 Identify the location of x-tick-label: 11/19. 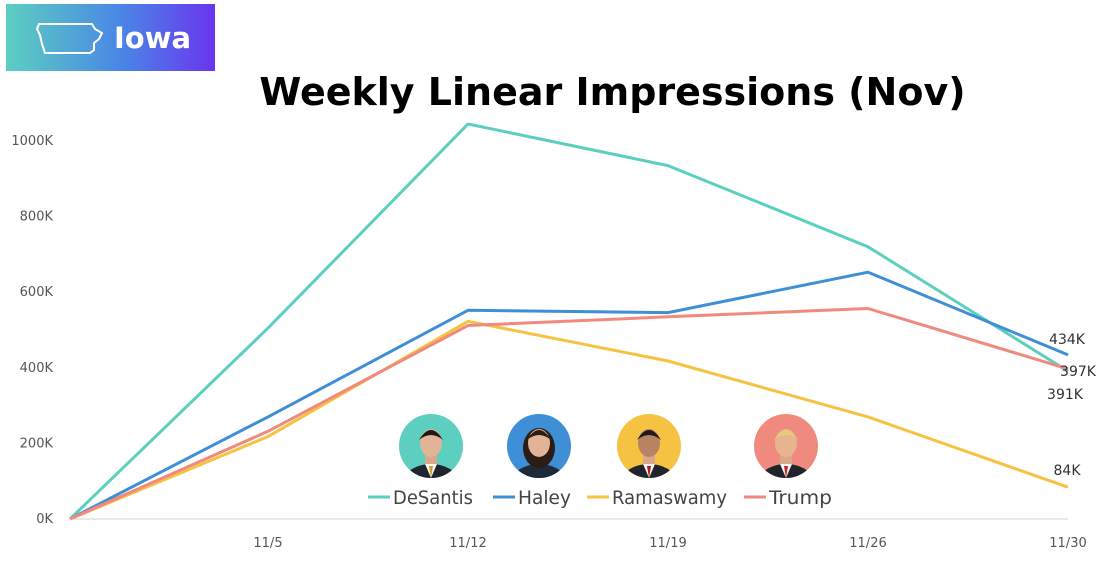
(667, 543).